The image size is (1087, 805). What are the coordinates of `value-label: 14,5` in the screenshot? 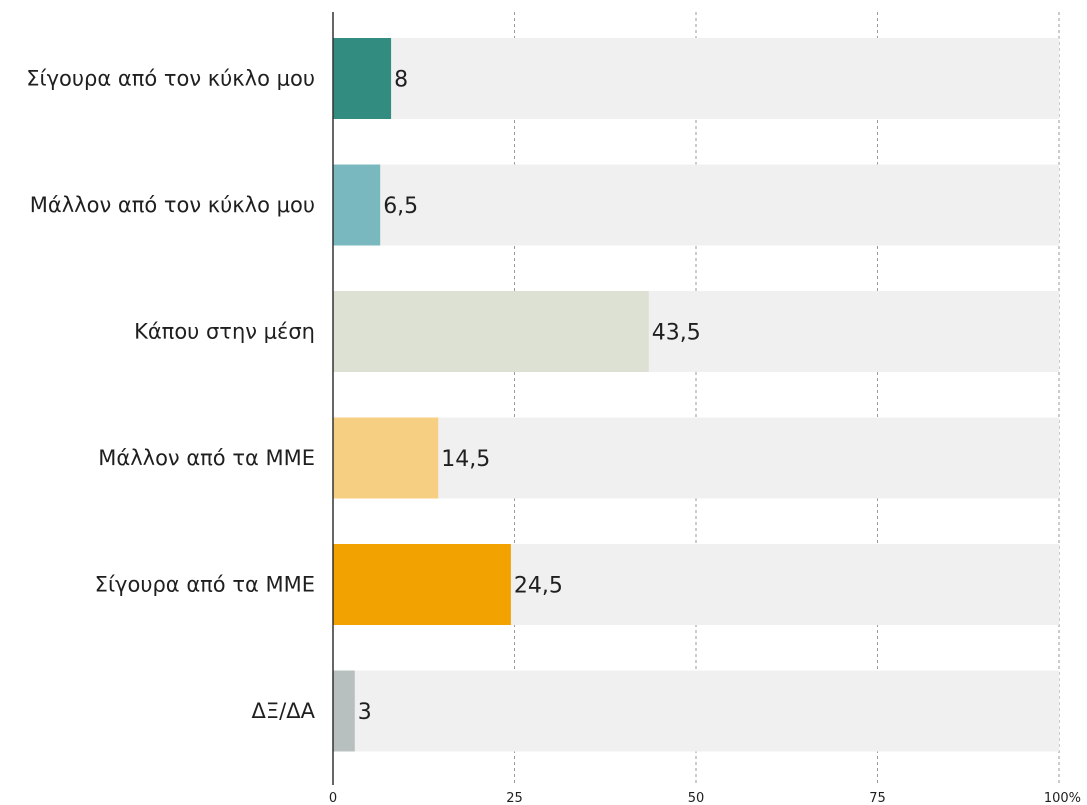 It's located at (465, 459).